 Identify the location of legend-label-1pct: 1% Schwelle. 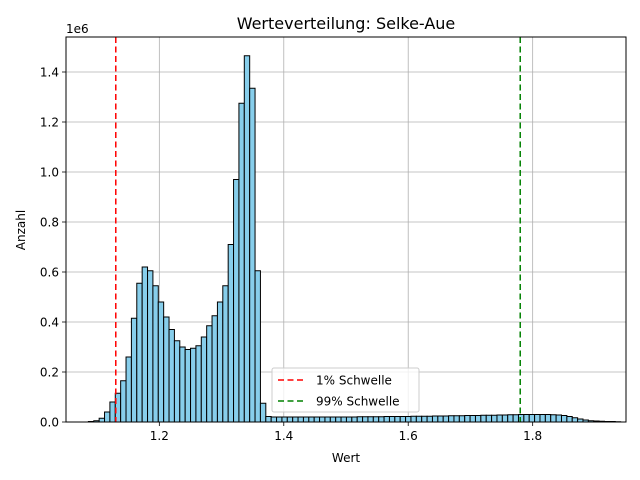
(354, 381).